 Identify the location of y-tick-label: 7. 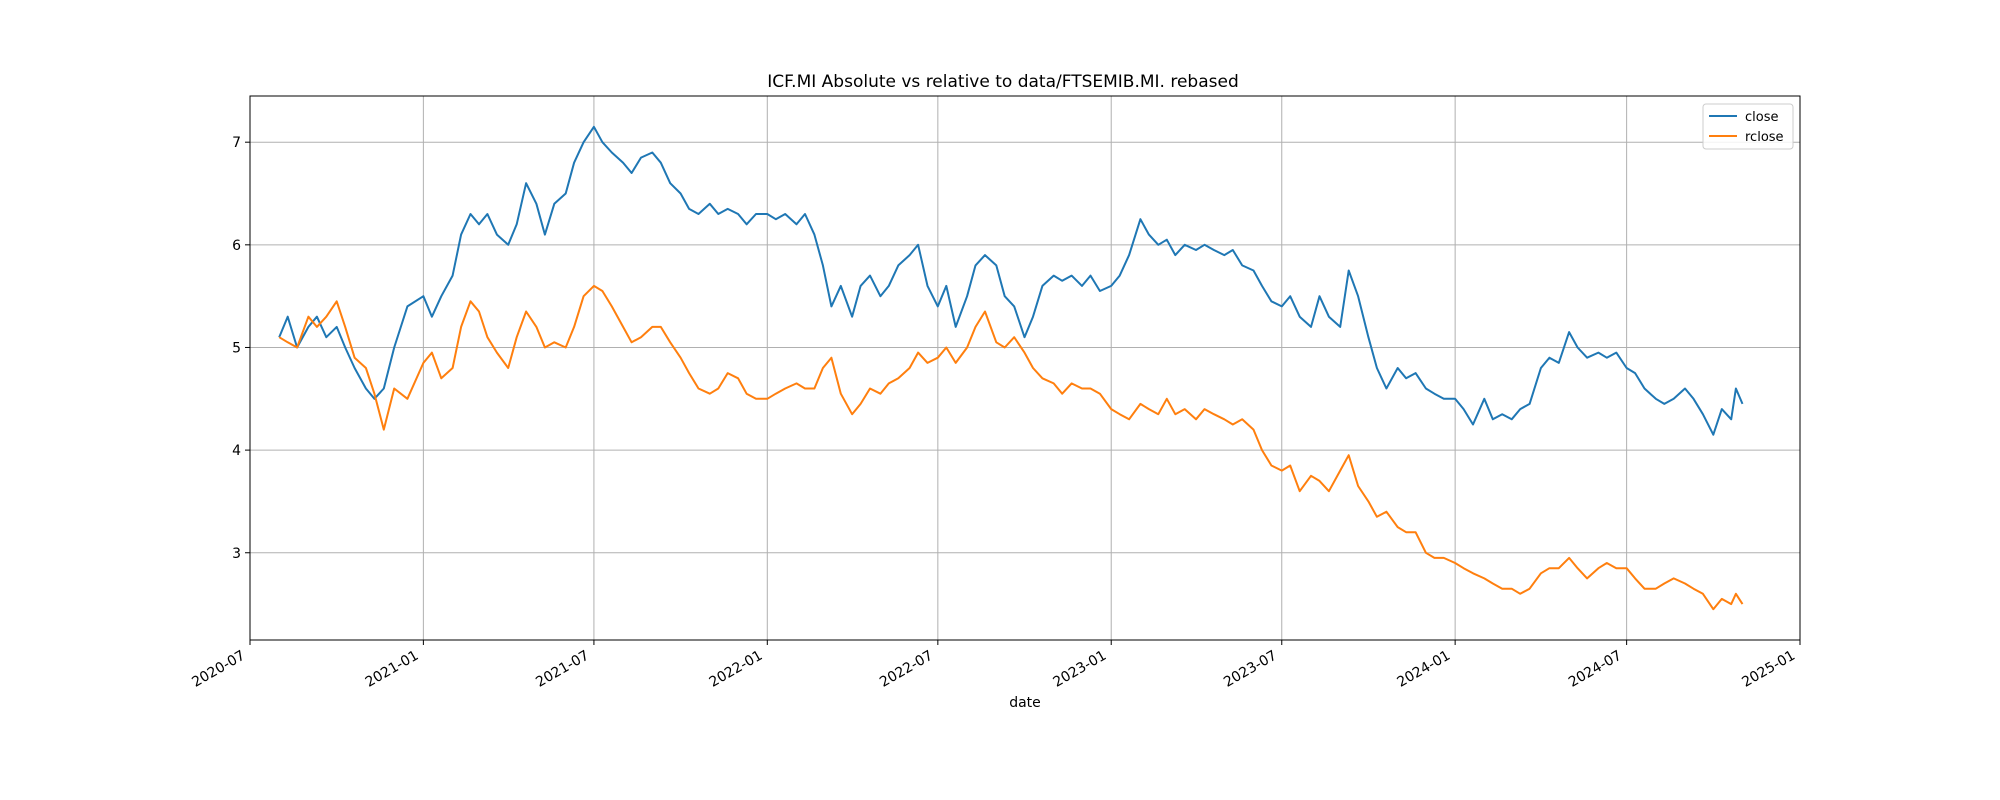
(236, 143).